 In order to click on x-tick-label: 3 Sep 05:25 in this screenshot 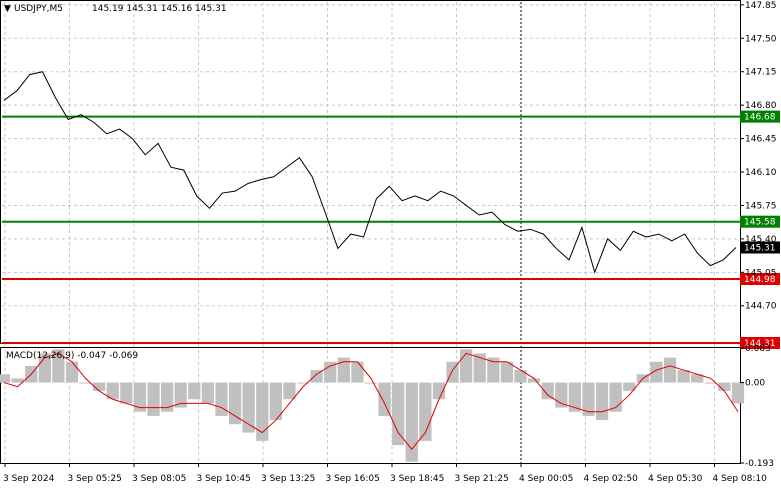, I will do `click(95, 479)`.